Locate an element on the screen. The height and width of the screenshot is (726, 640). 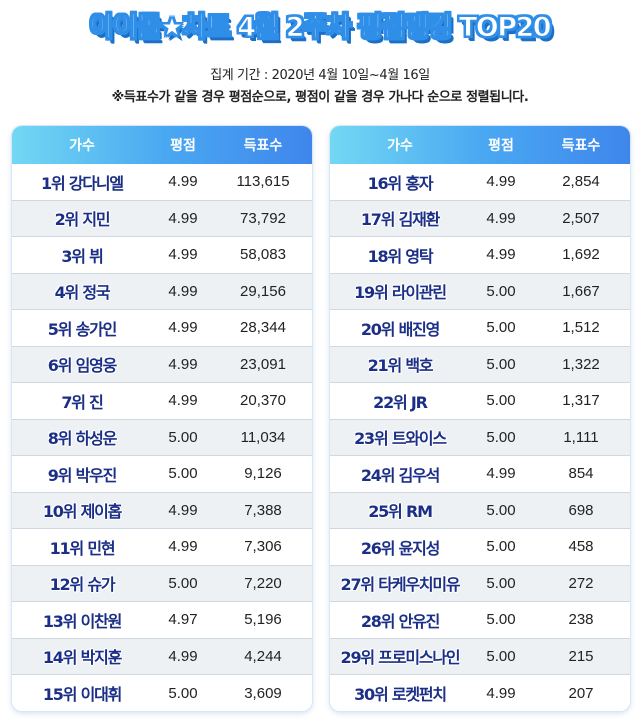
singer-name: 26위 윤지성 is located at coordinates (400, 548).